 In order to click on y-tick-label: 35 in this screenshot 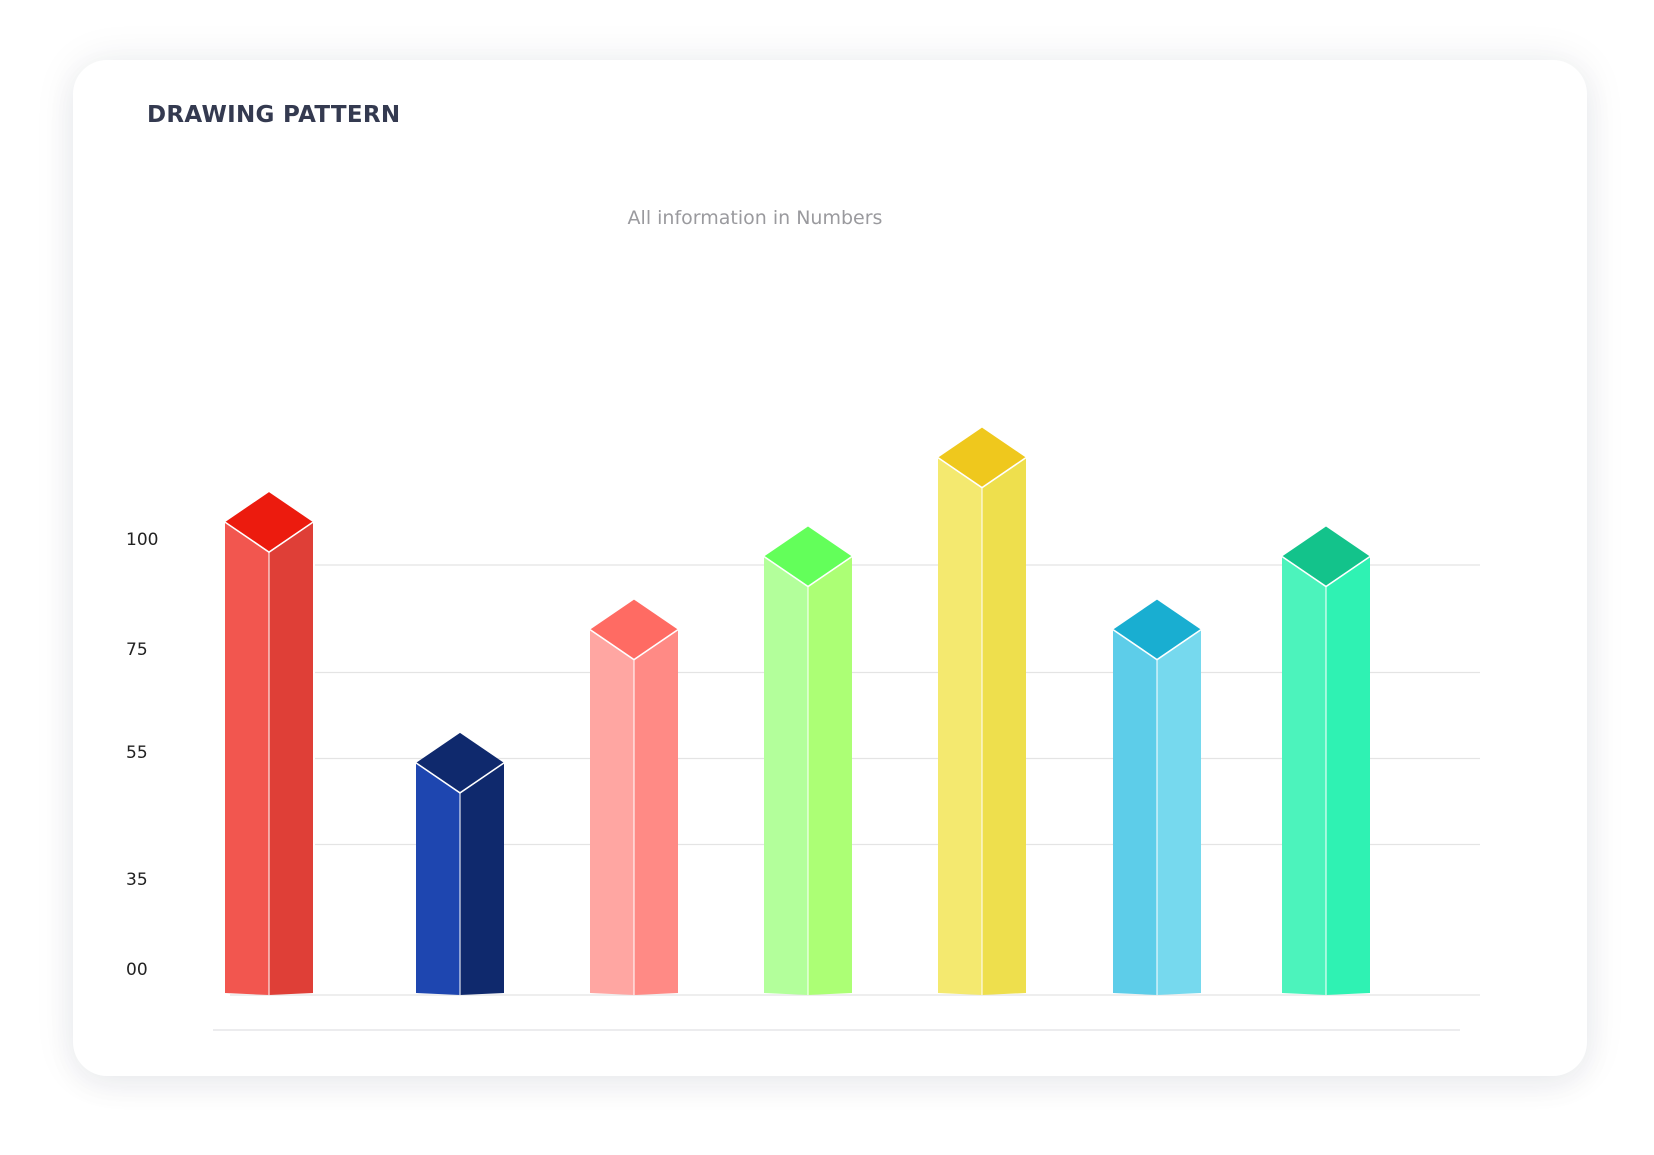, I will do `click(137, 880)`.